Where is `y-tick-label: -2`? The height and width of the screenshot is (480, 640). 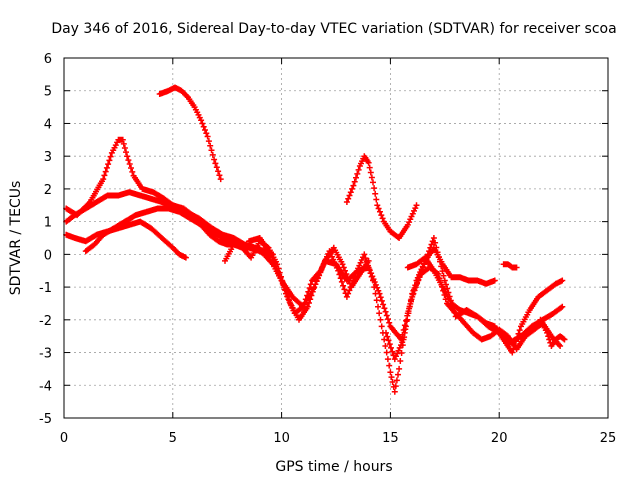 y-tick-label: -2 is located at coordinates (45, 321).